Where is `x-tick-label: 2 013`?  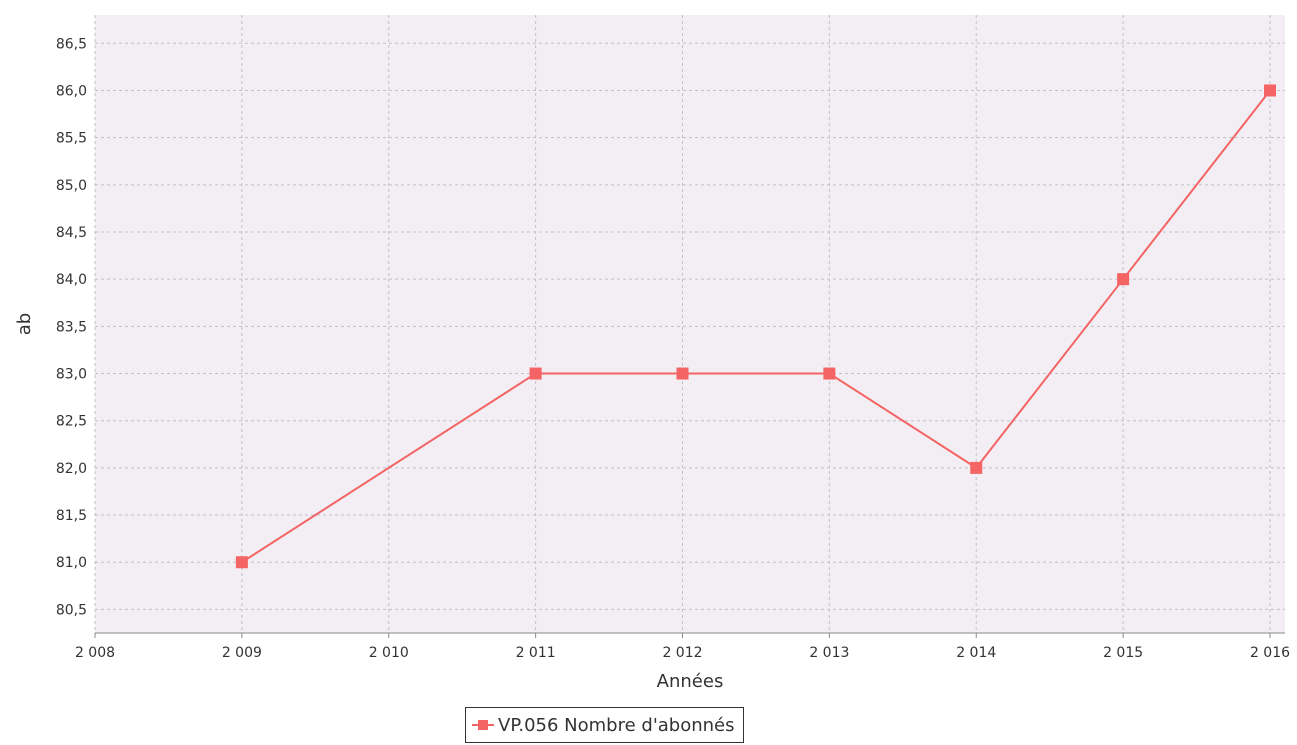 x-tick-label: 2 013 is located at coordinates (829, 653).